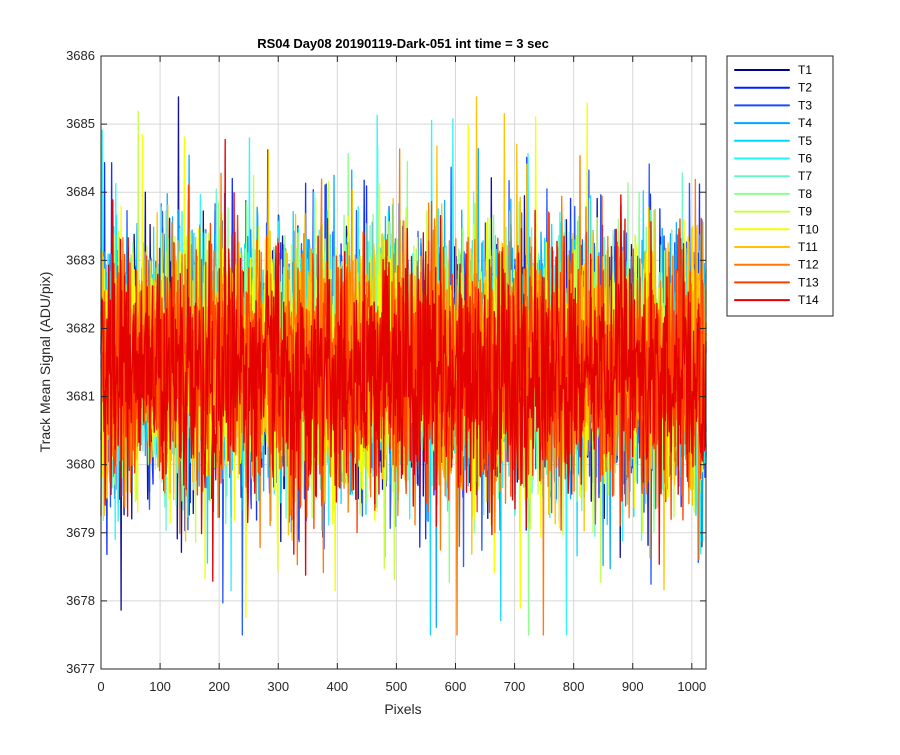 This screenshot has width=900, height=755. I want to click on legend-label-t11: T11, so click(808, 247).